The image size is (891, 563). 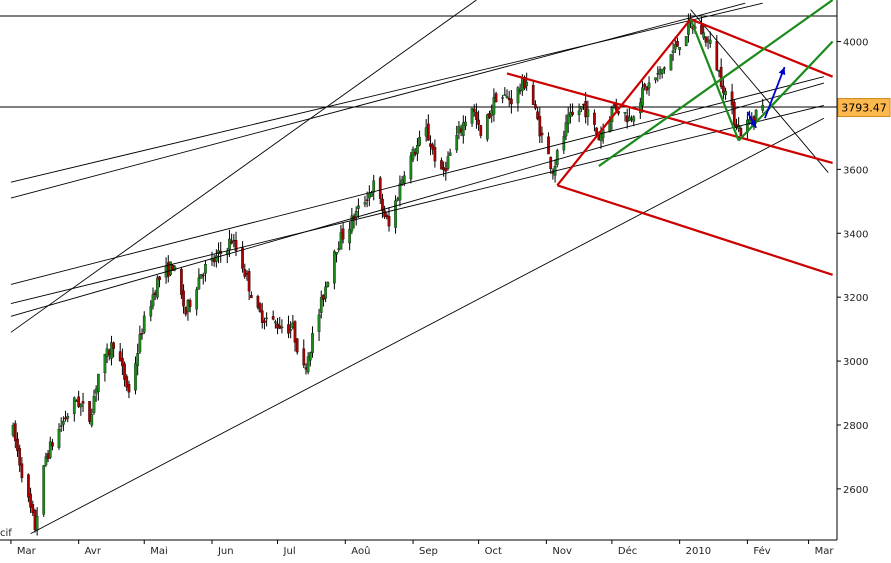 I want to click on y-tick-label: 3600, so click(x=855, y=170).